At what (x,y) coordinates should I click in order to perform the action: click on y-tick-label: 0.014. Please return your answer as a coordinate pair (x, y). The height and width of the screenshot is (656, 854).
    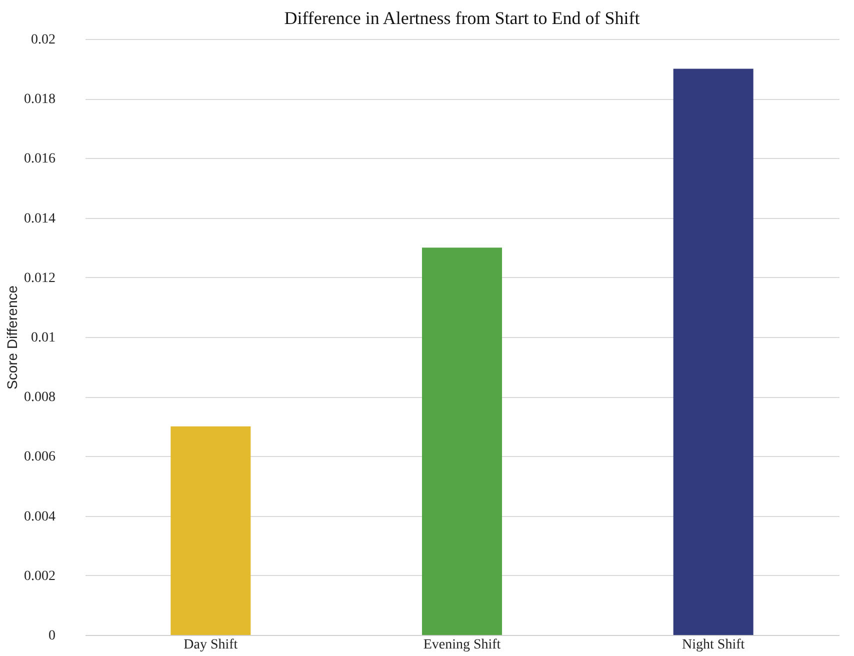
    Looking at the image, I should click on (40, 218).